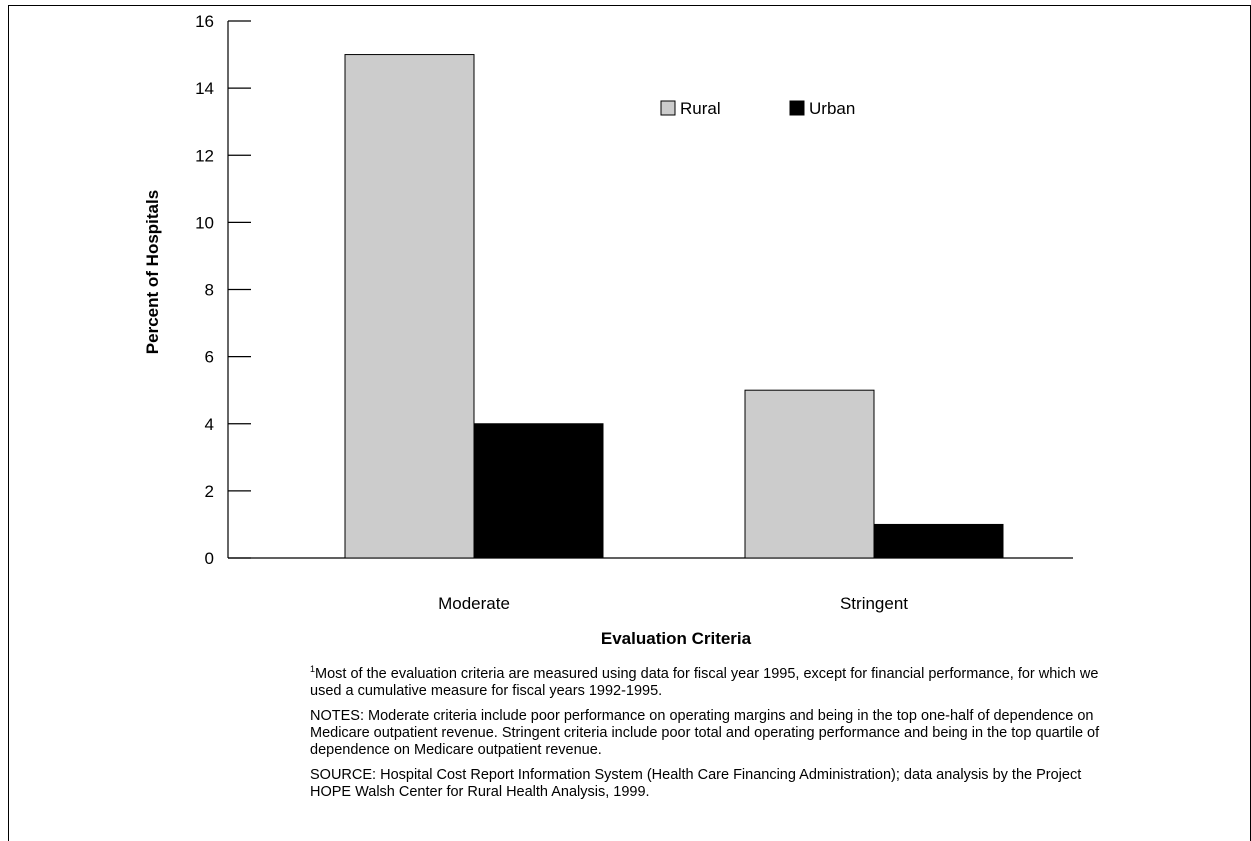 This screenshot has height=841, width=1251. What do you see at coordinates (209, 290) in the screenshot?
I see `y-tick-label: 8` at bounding box center [209, 290].